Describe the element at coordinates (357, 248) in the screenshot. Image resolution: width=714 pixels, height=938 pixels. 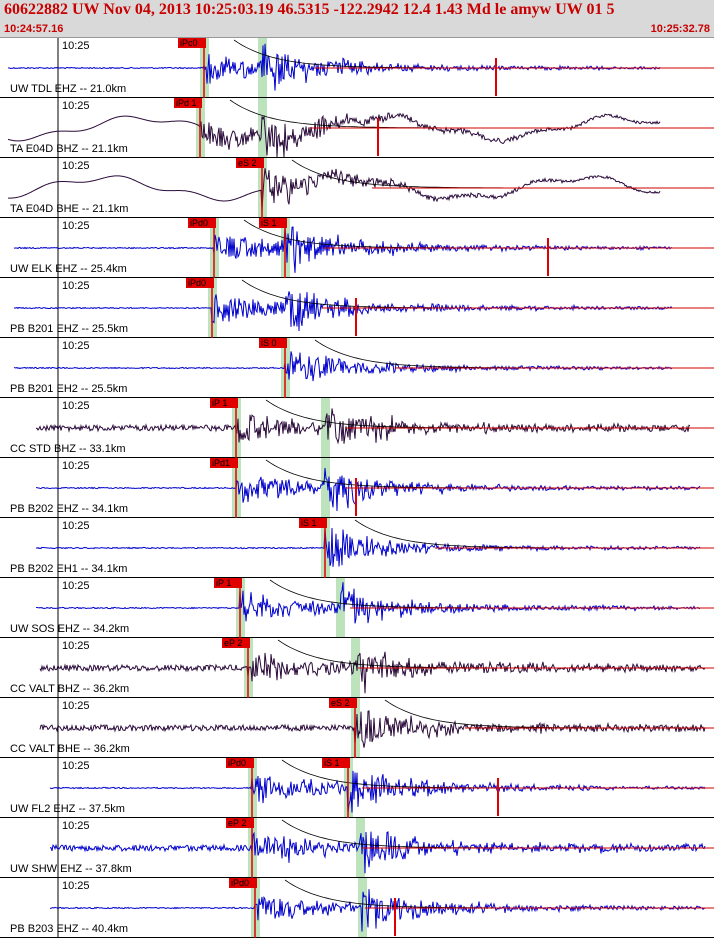
I see `trace-panel: 10:25 iPd0 iS 1 UW ELK EHZ -- 25.4km` at that location.